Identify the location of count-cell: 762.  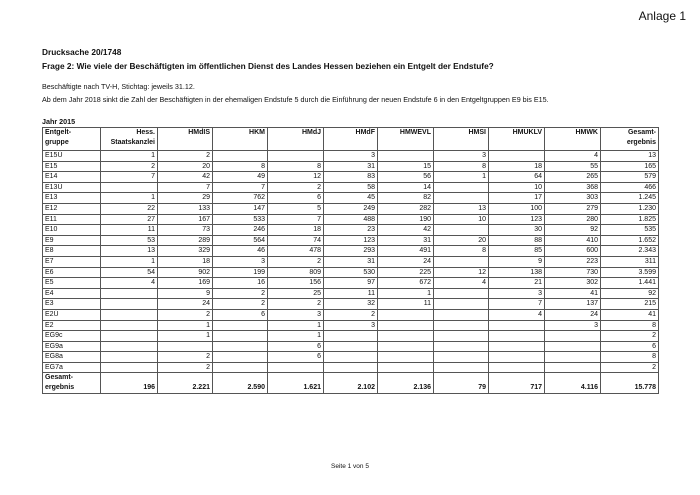
(240, 198).